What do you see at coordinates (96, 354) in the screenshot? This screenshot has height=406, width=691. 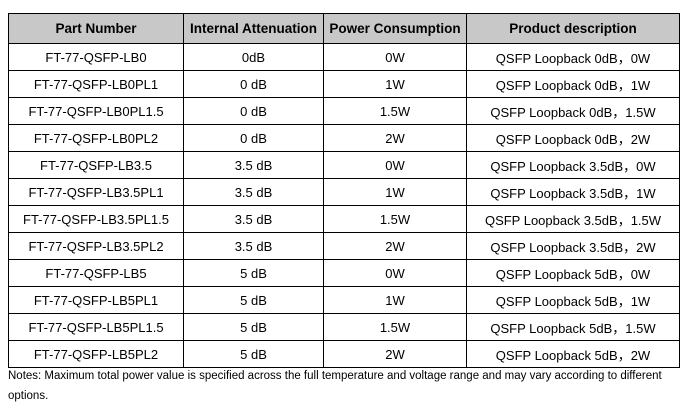 I see `cell-part-number: FT-77-QSFP-LB5PL2` at bounding box center [96, 354].